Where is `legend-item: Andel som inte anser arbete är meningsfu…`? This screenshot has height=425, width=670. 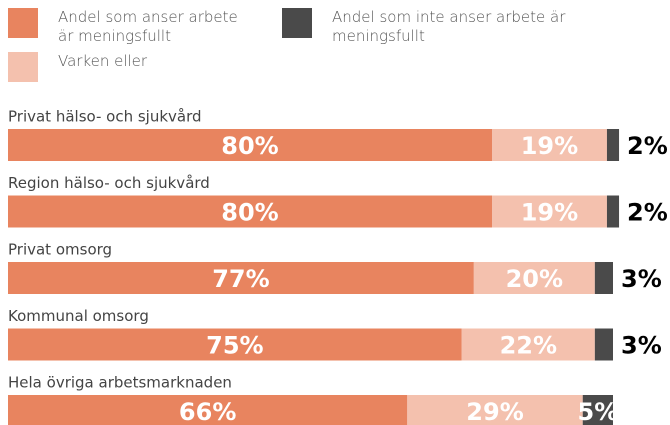 legend-item: Andel som inte anser arbete är meningsfu… is located at coordinates (432, 27).